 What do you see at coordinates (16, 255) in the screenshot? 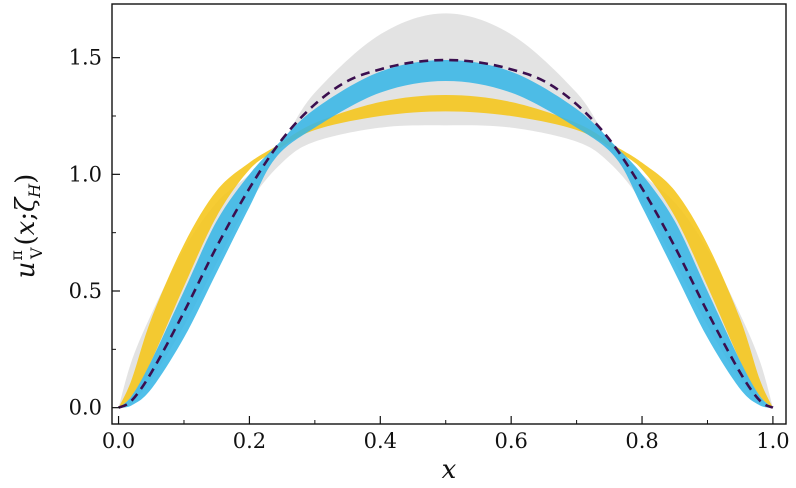
I see `y-label-sup: π` at bounding box center [16, 255].